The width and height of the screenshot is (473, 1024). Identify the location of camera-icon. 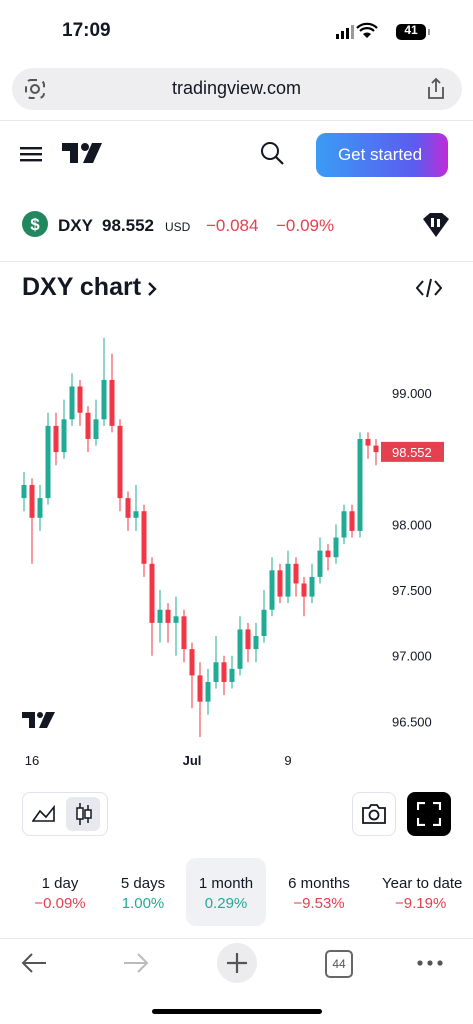
(374, 814).